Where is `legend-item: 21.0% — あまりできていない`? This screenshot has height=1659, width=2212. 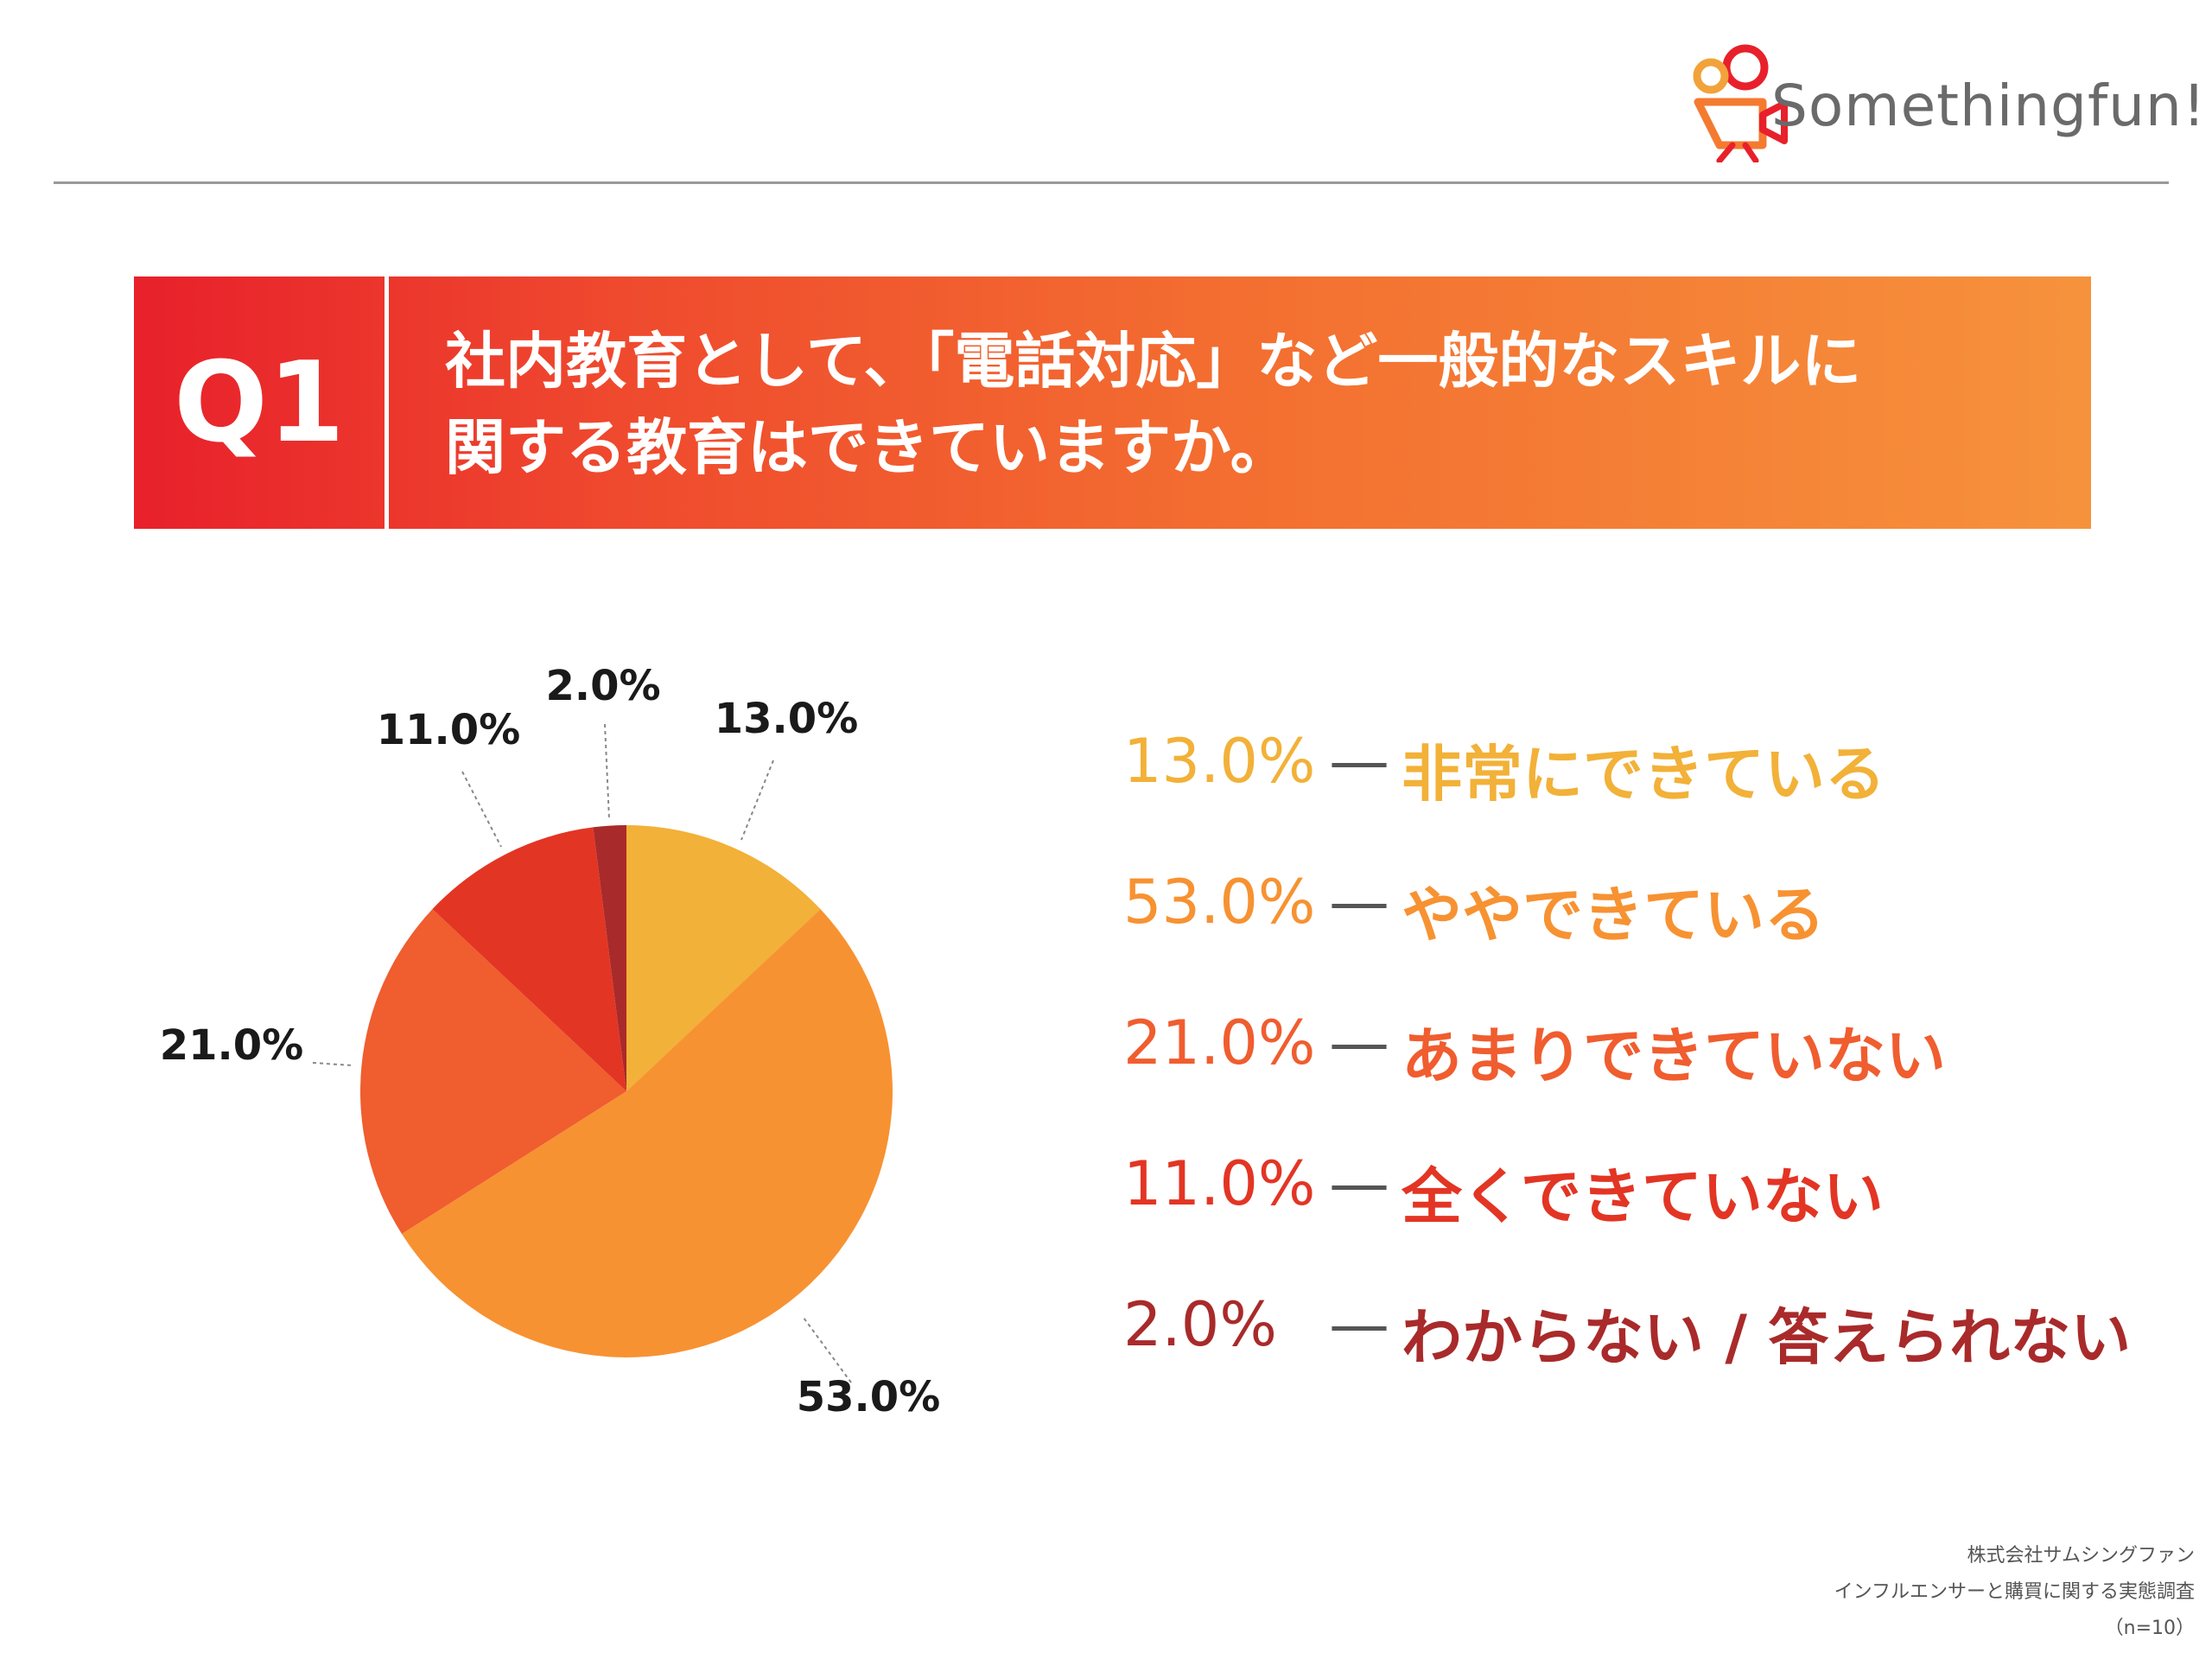 legend-item: 21.0% — あまりできていない is located at coordinates (1641, 1077).